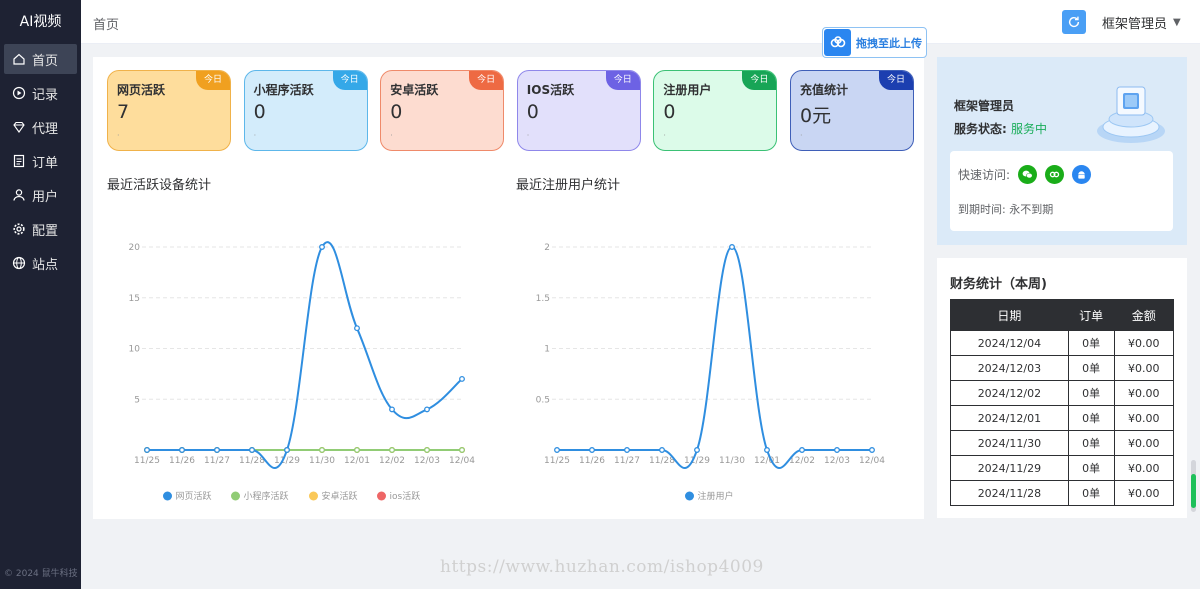 The image size is (1200, 589). Describe the element at coordinates (543, 299) in the screenshot. I see `y-tick-label: 1.5` at that location.